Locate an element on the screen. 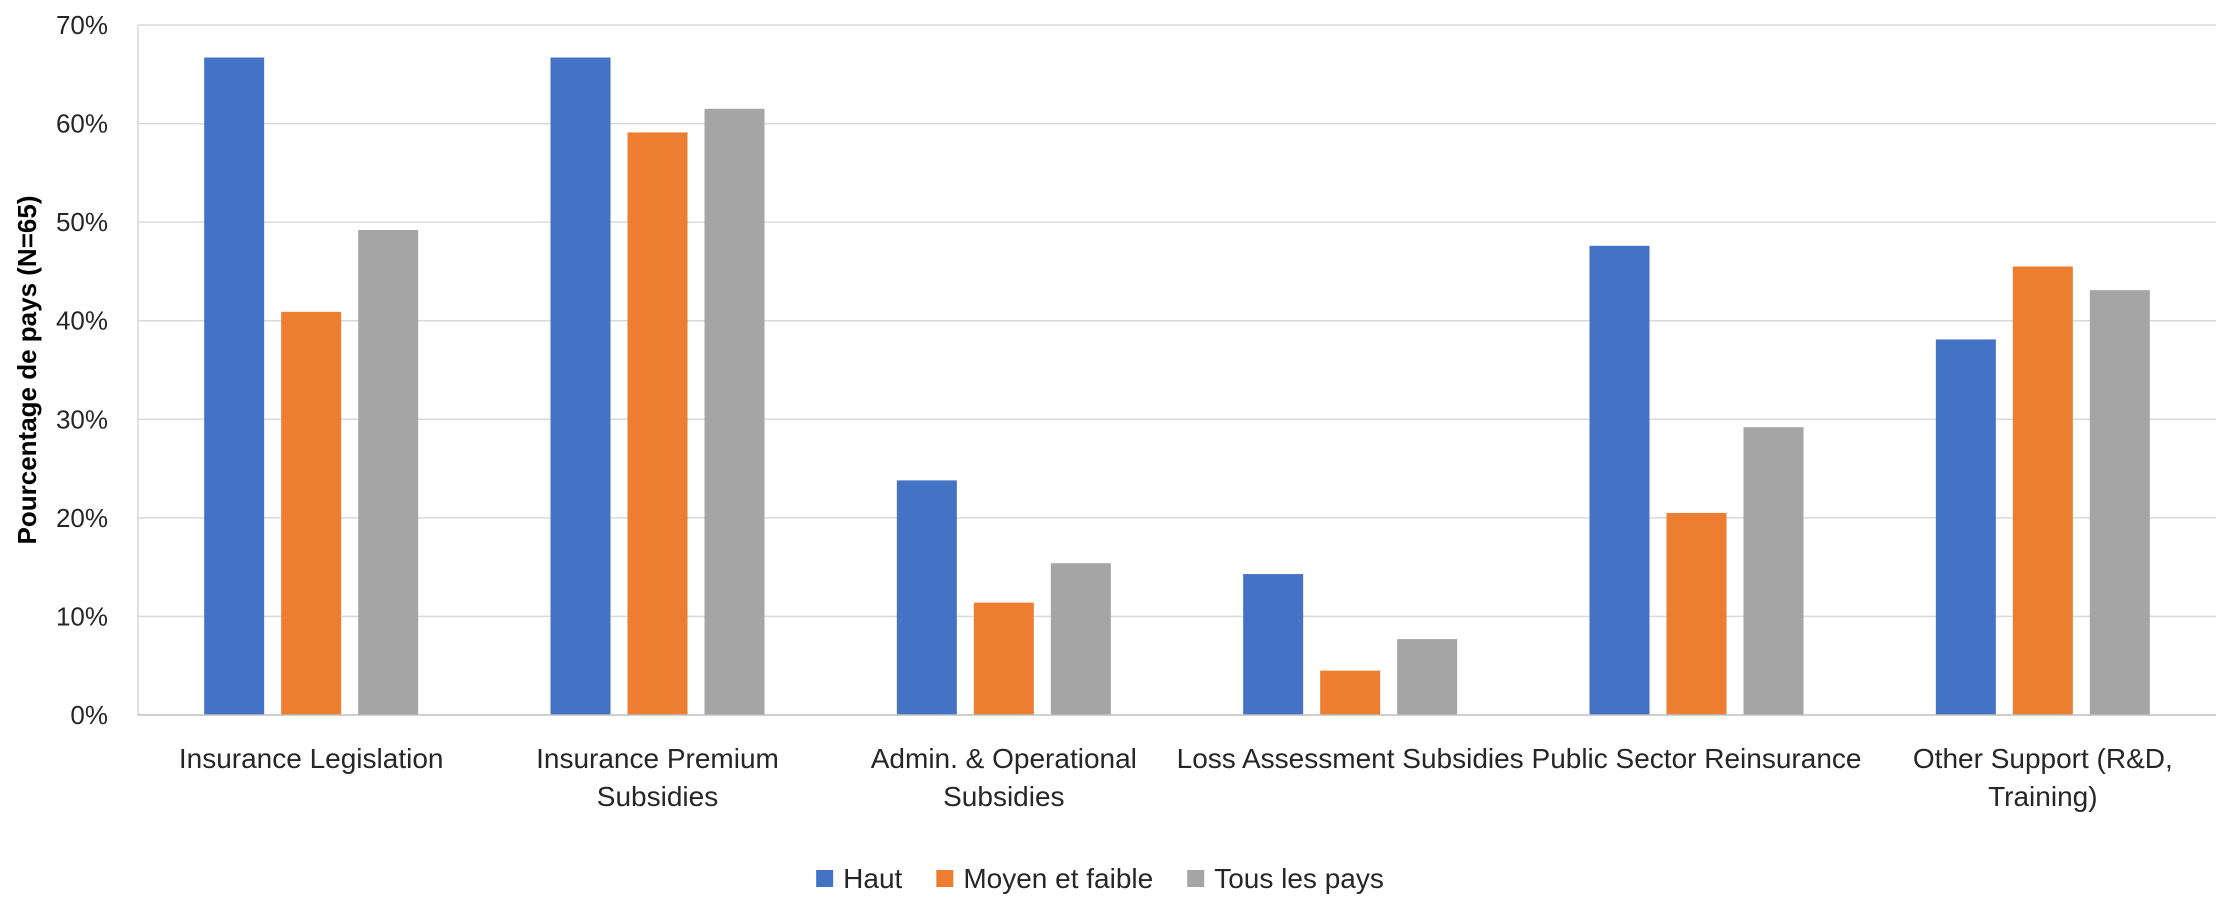 The height and width of the screenshot is (901, 2216). y-tick-label: 0% is located at coordinates (89, 715).